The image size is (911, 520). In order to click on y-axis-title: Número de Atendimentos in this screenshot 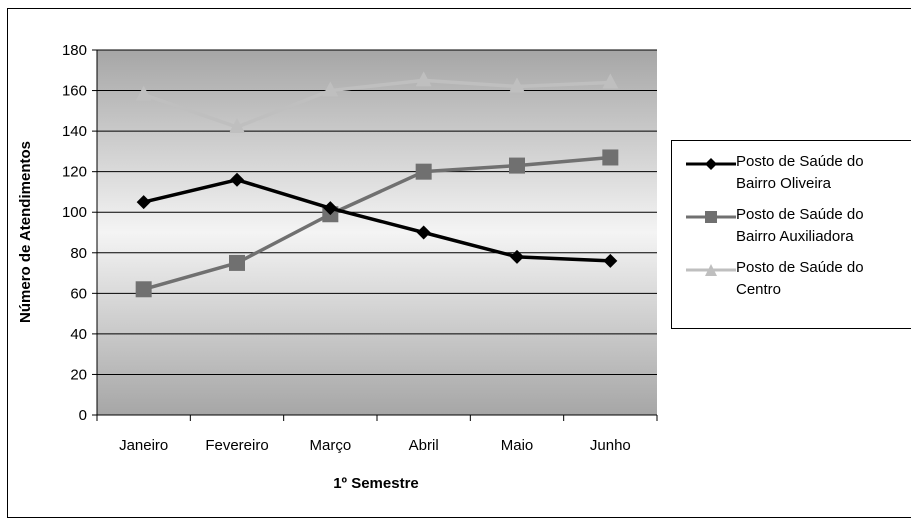, I will do `click(25, 232)`.